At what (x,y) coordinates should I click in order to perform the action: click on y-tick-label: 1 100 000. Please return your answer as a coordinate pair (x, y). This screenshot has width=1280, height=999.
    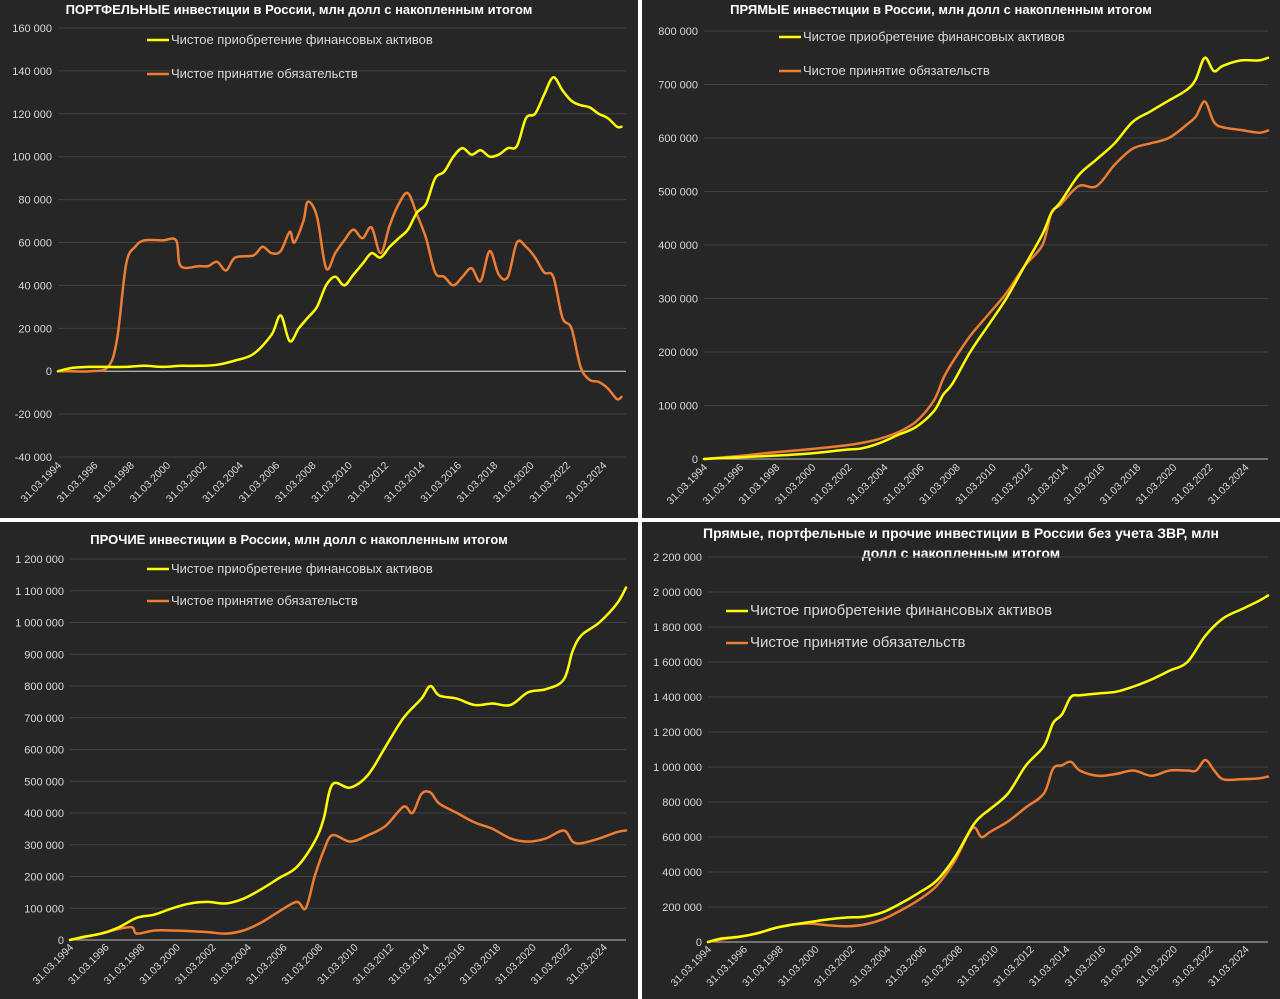
    Looking at the image, I should click on (39, 592).